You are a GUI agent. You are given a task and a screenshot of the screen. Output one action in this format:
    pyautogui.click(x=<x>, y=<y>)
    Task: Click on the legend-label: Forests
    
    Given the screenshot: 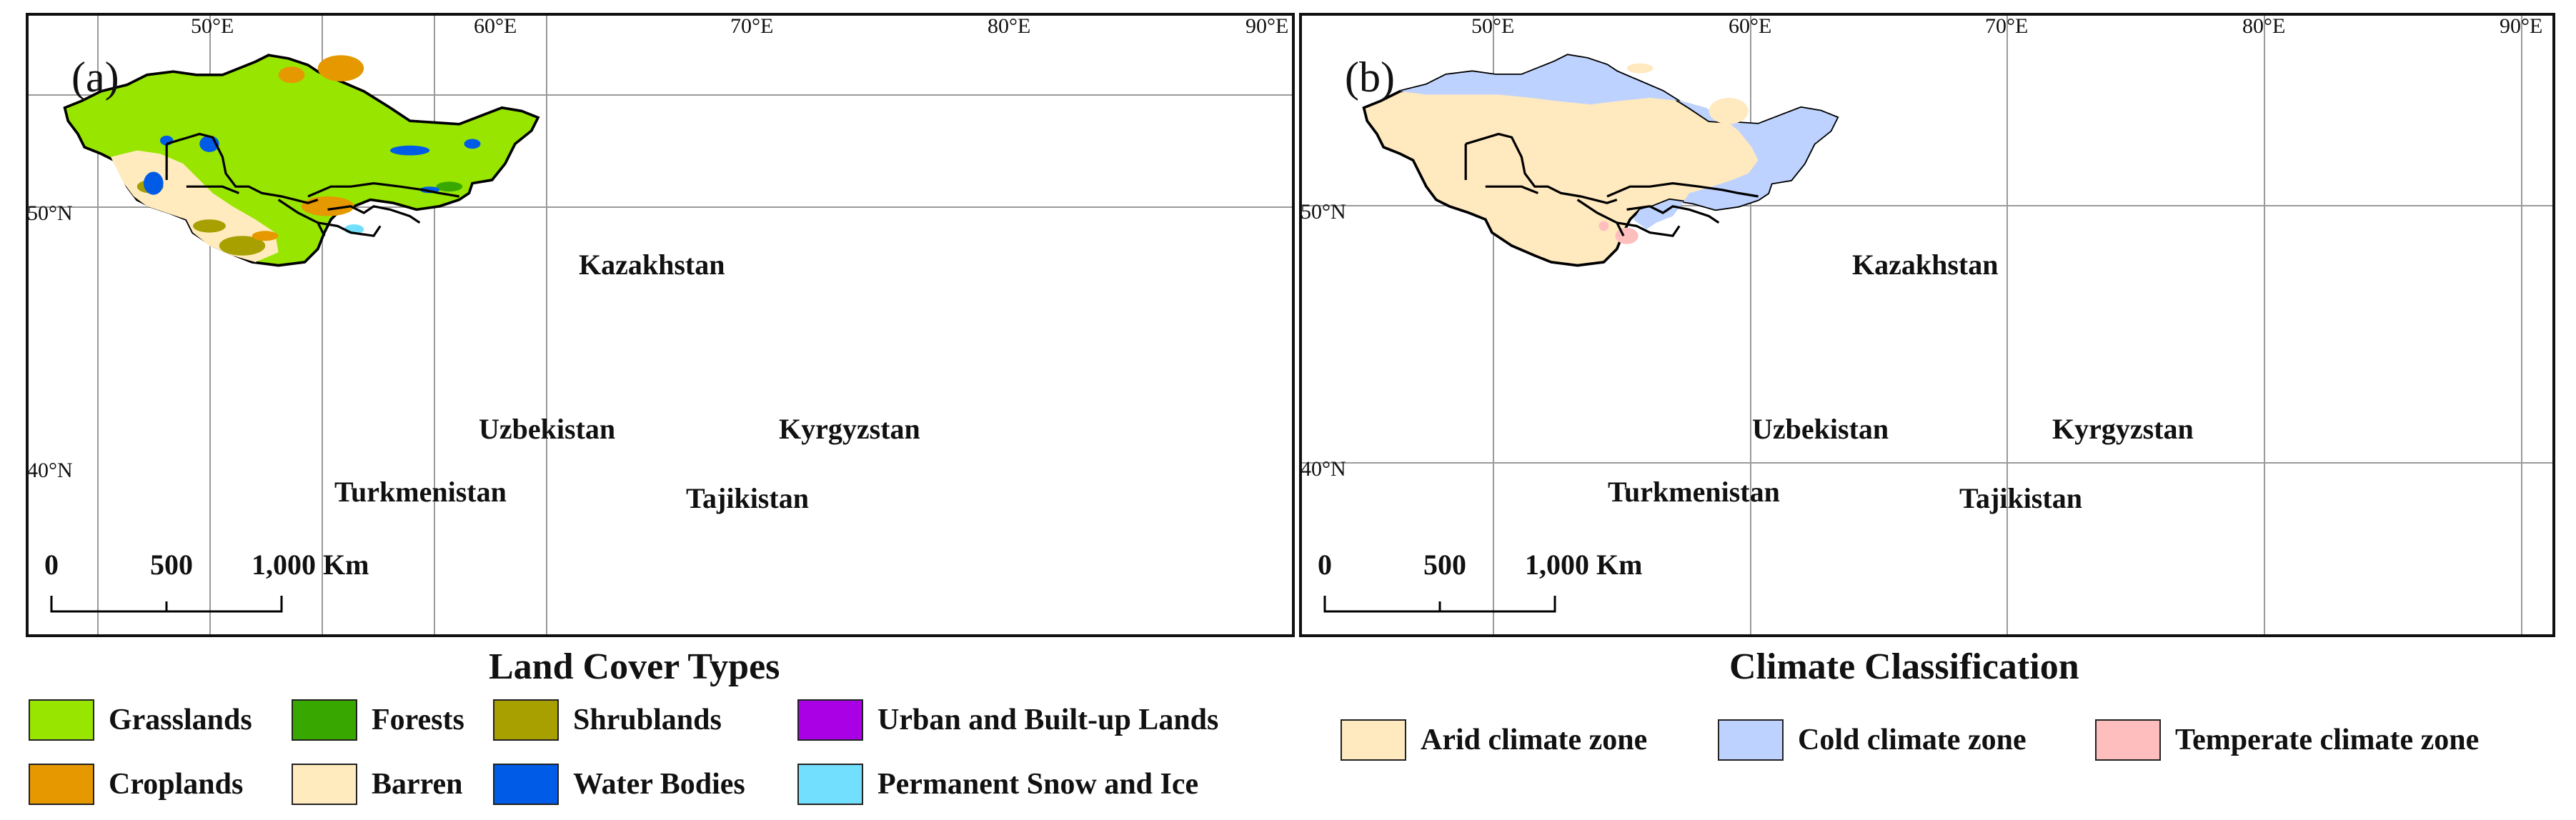 What is the action you would take?
    pyautogui.click(x=418, y=720)
    